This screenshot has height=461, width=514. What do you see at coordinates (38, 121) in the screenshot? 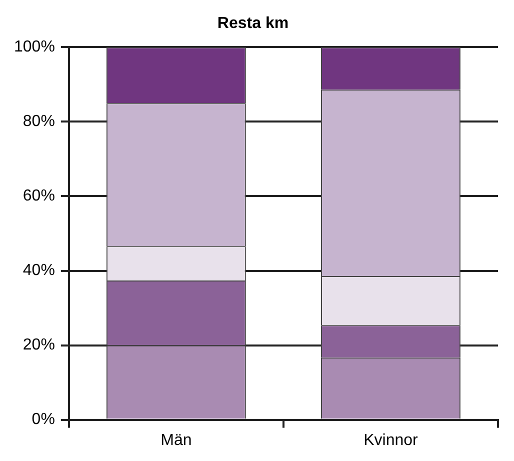
I see `y-tick-label: 80%` at bounding box center [38, 121].